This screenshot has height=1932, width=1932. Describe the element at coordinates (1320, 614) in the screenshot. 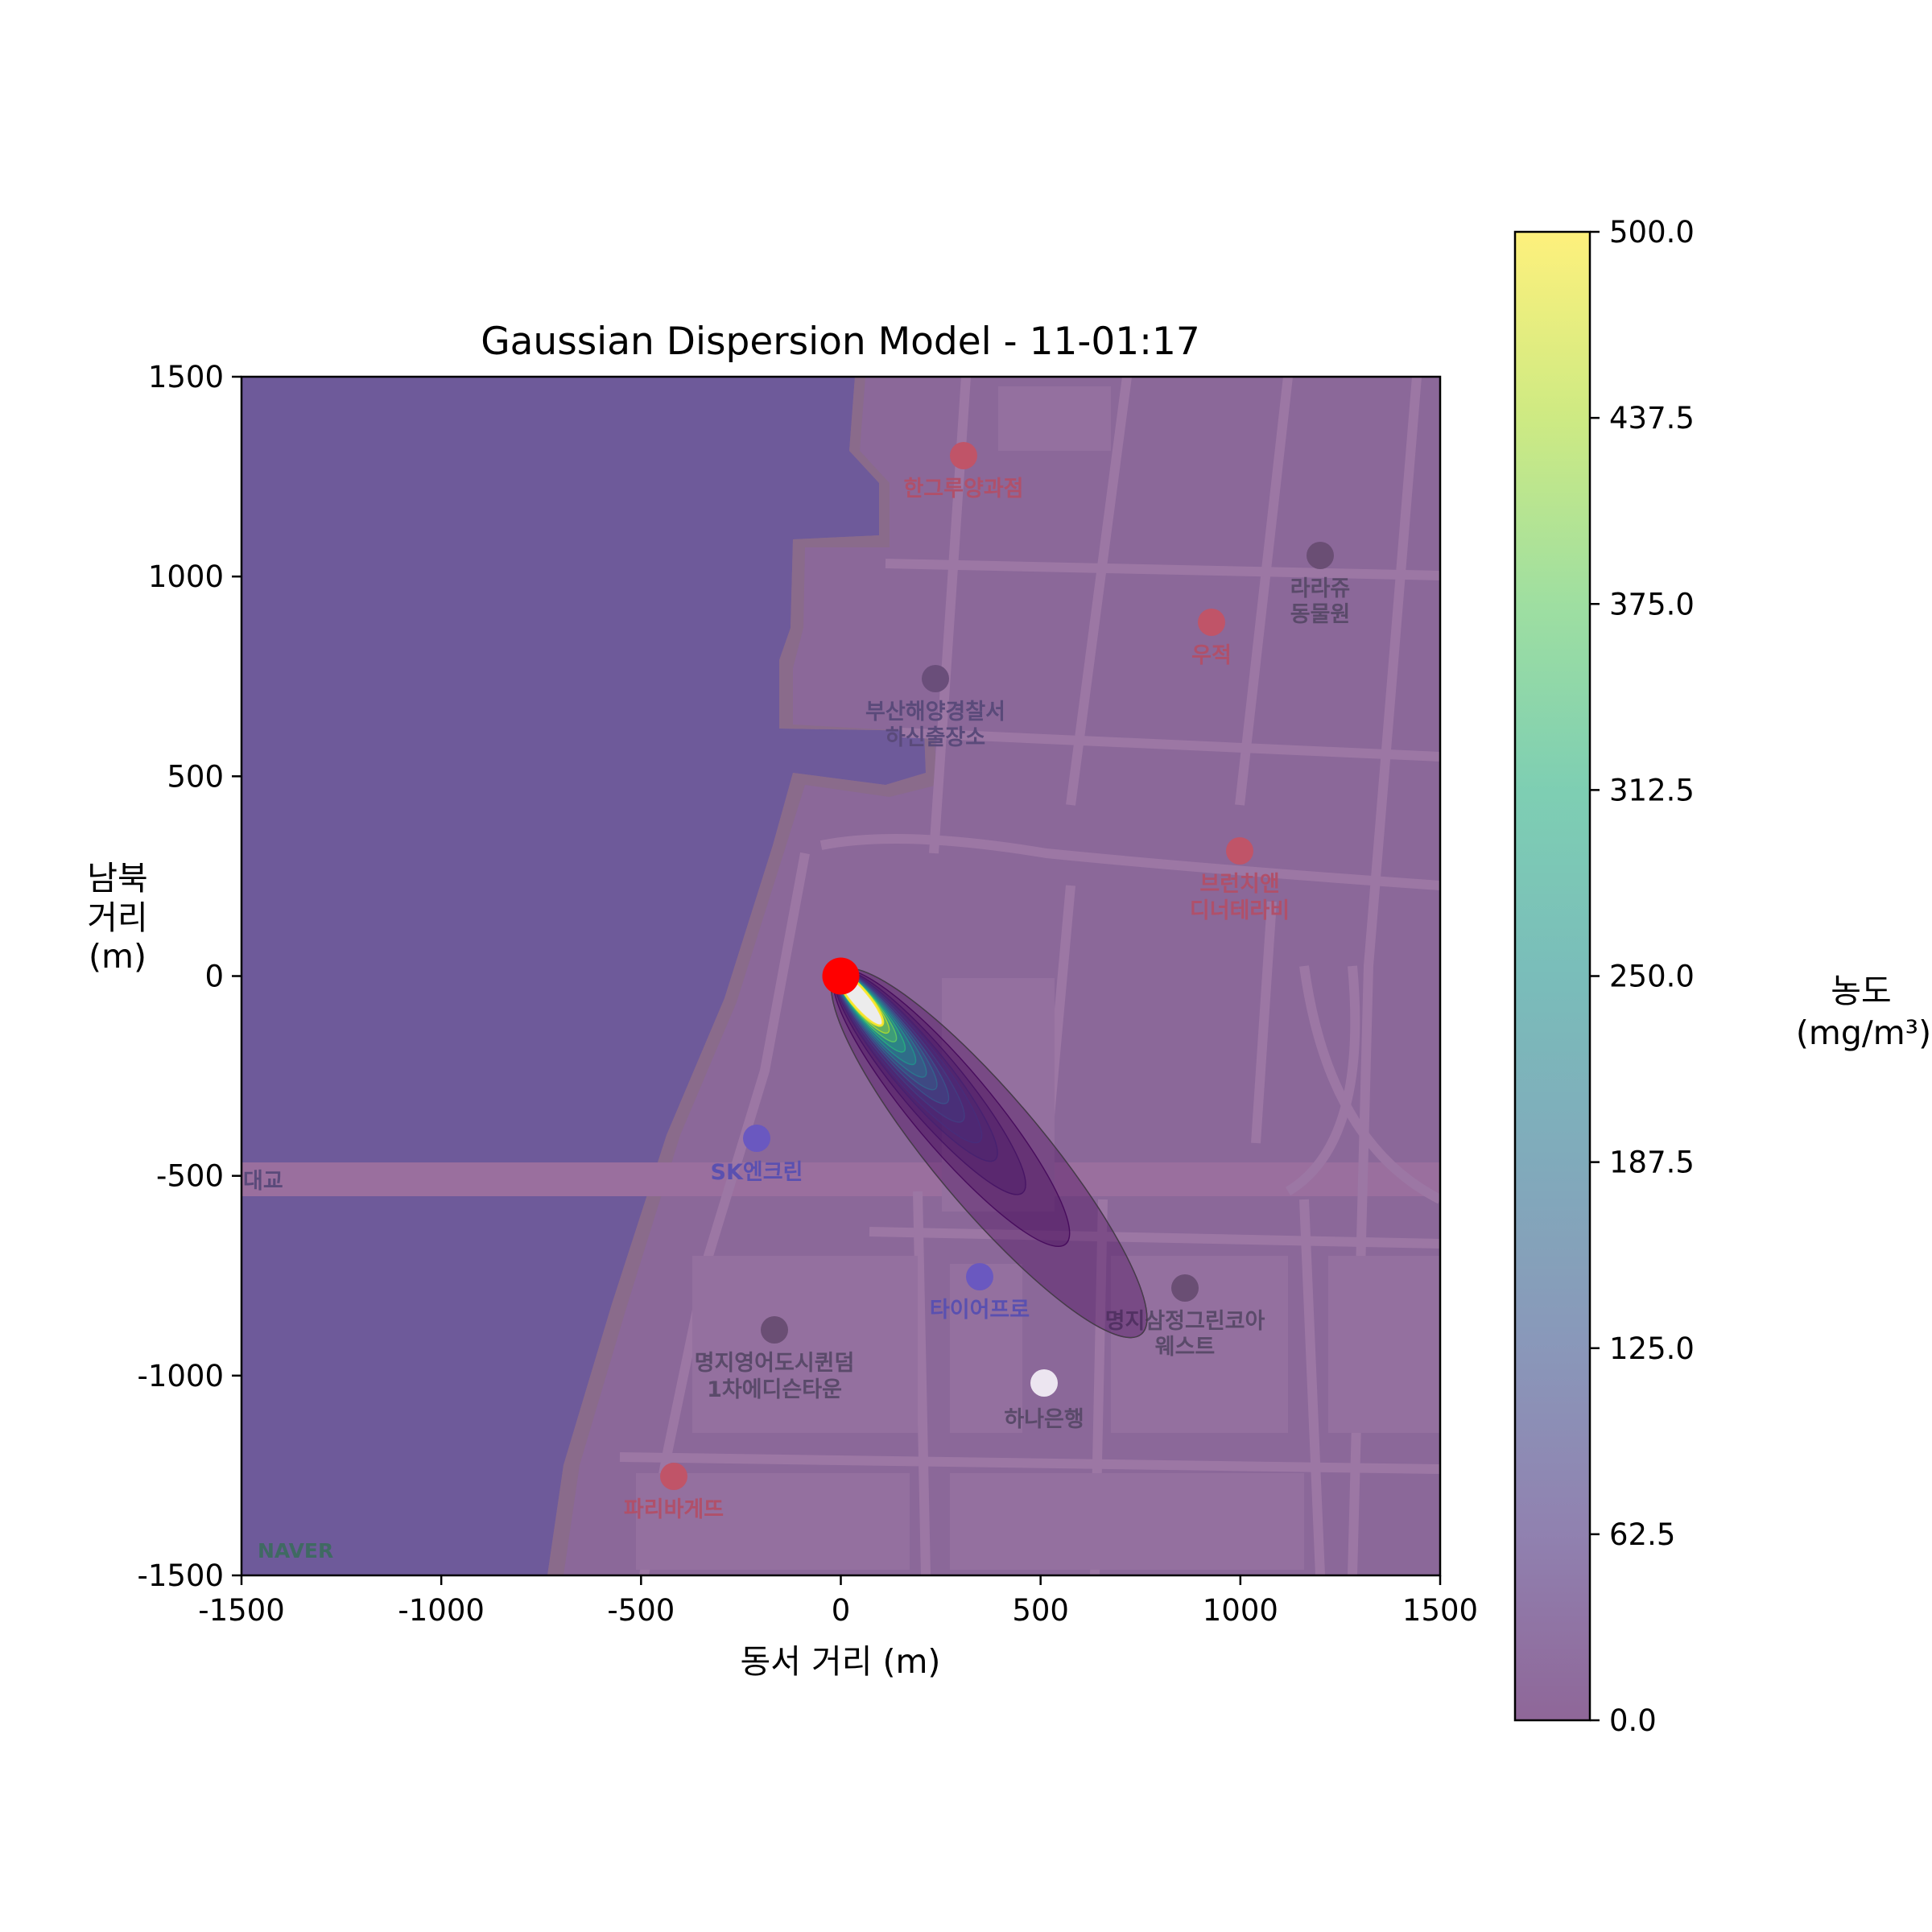

I see `map-label: 동물원` at that location.